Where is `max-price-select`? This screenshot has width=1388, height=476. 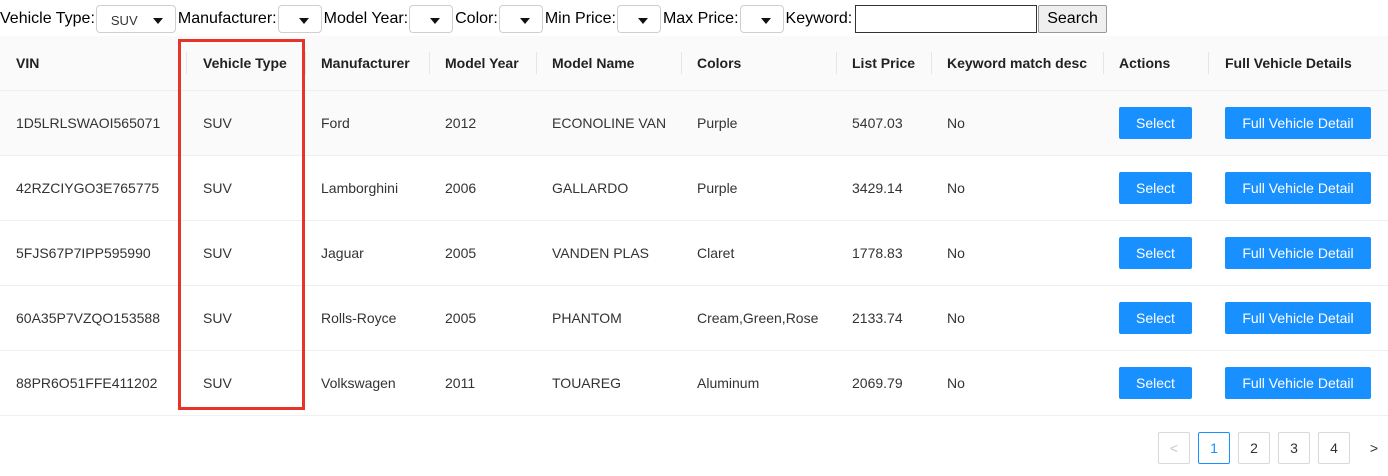 max-price-select is located at coordinates (761, 19).